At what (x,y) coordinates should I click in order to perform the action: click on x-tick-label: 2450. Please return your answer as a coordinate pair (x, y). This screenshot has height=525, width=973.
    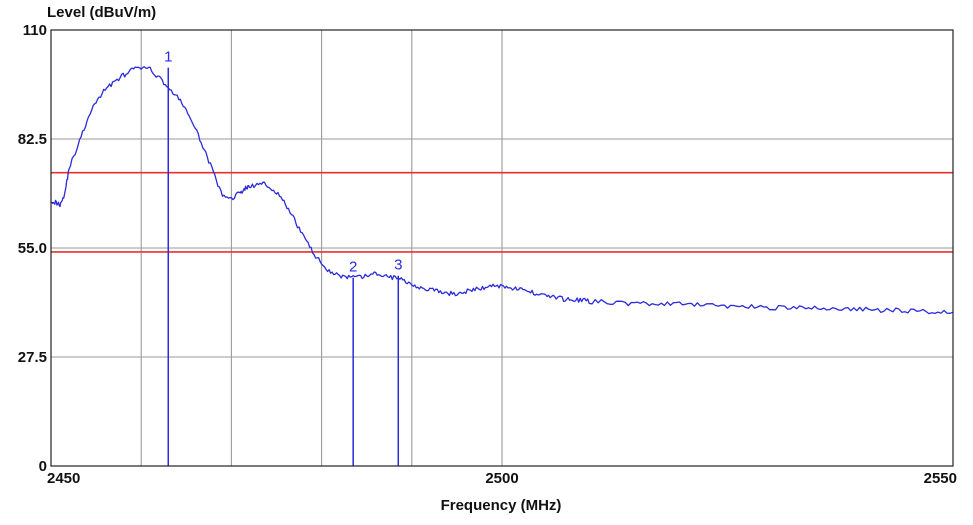
    Looking at the image, I should click on (63, 478).